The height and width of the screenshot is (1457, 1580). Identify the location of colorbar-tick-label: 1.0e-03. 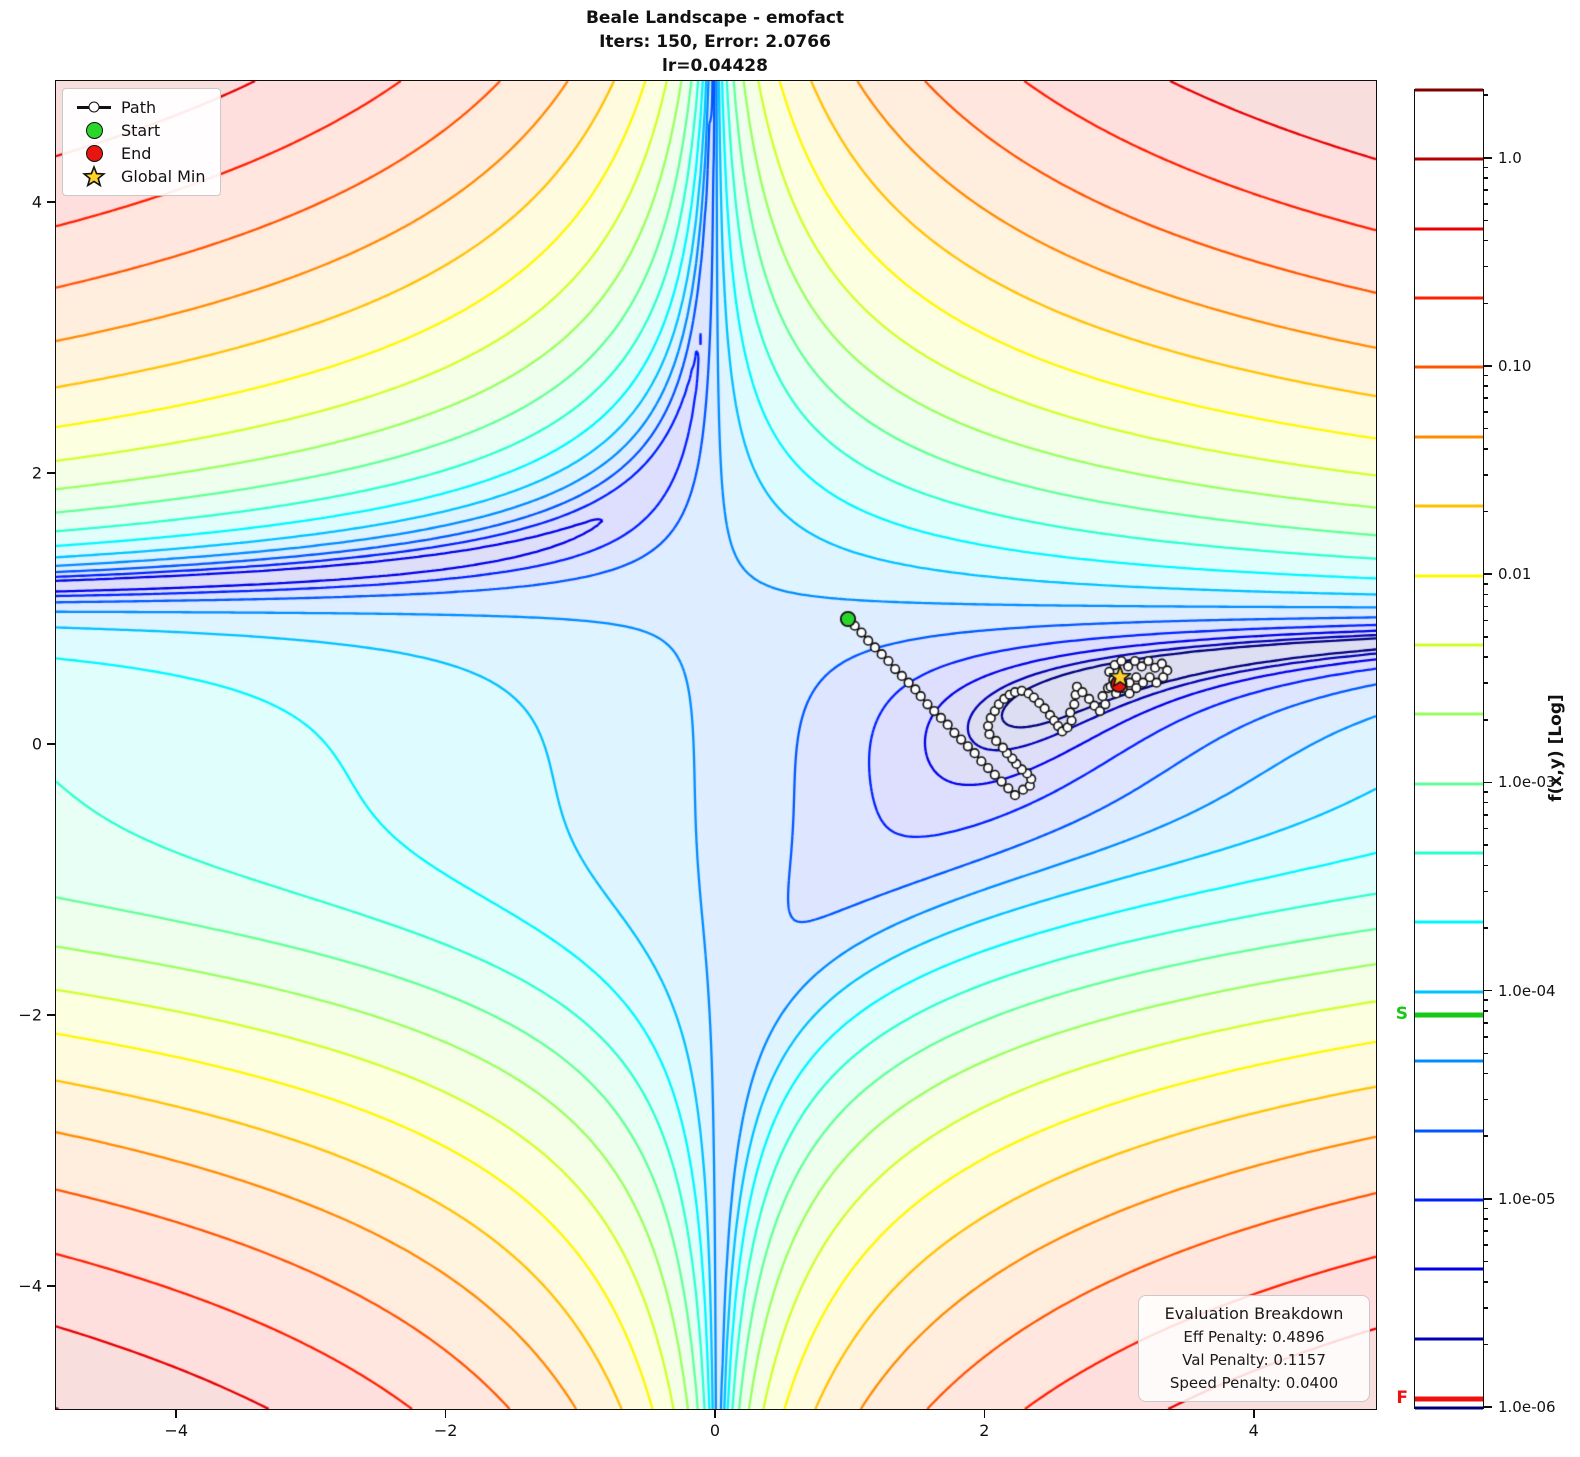
(1527, 782).